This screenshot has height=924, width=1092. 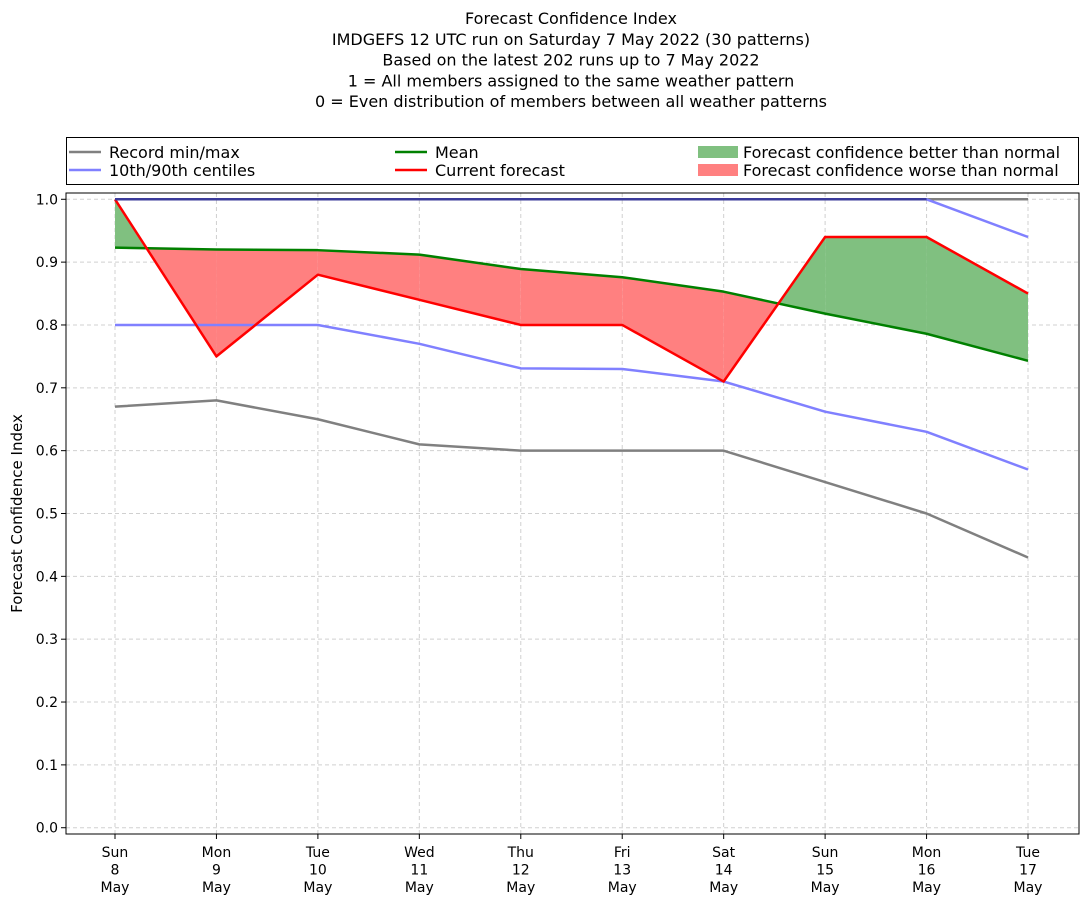 I want to click on x-tick-label-1-1: 9, so click(x=216, y=871).